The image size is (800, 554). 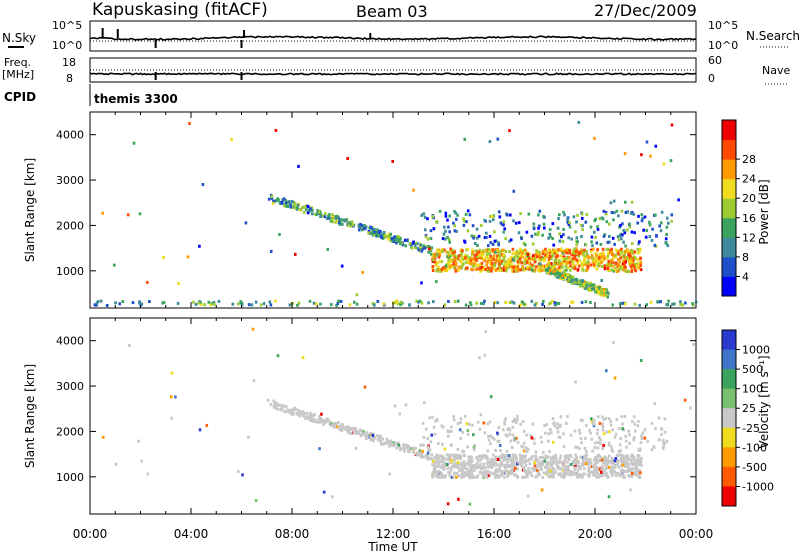 I want to click on colorbar-segment, so click(x=729, y=398).